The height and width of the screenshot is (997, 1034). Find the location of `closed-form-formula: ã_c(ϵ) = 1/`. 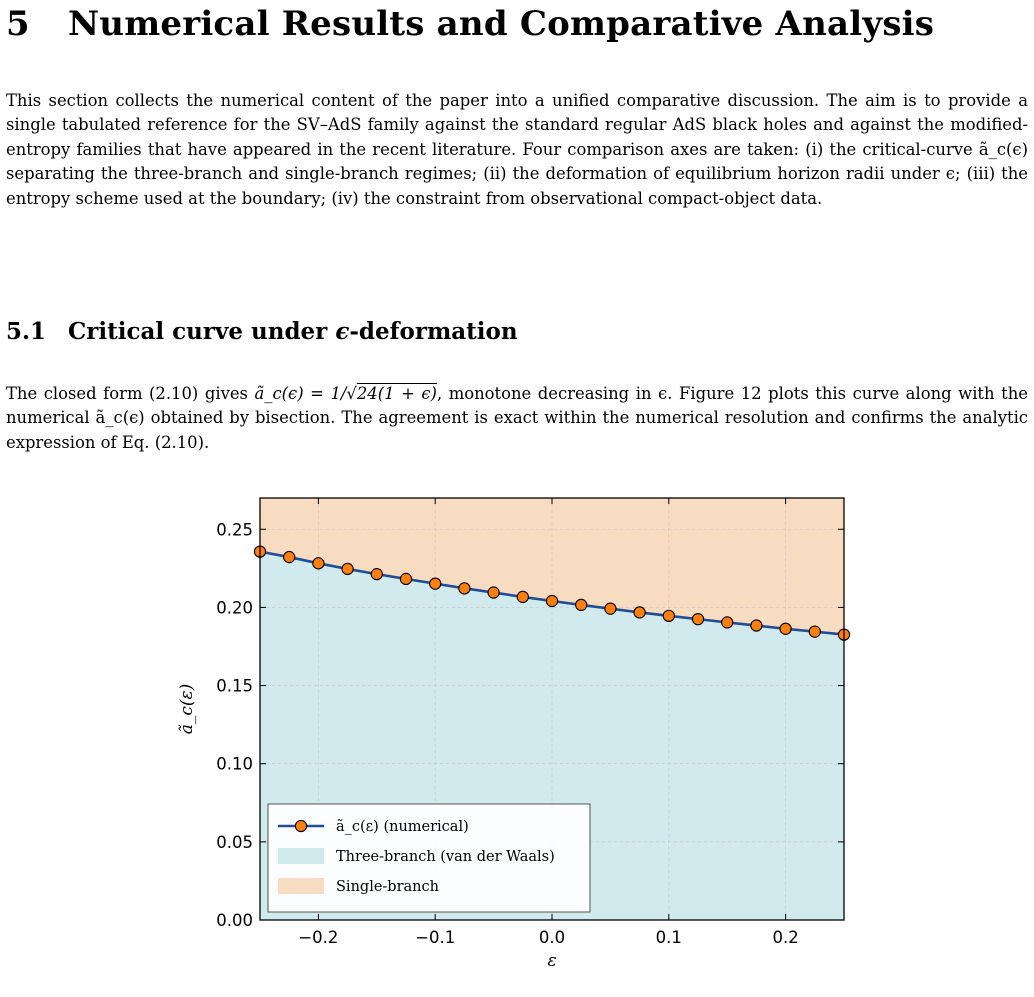

closed-form-formula: ã_c(ϵ) = 1/ is located at coordinates (300, 393).